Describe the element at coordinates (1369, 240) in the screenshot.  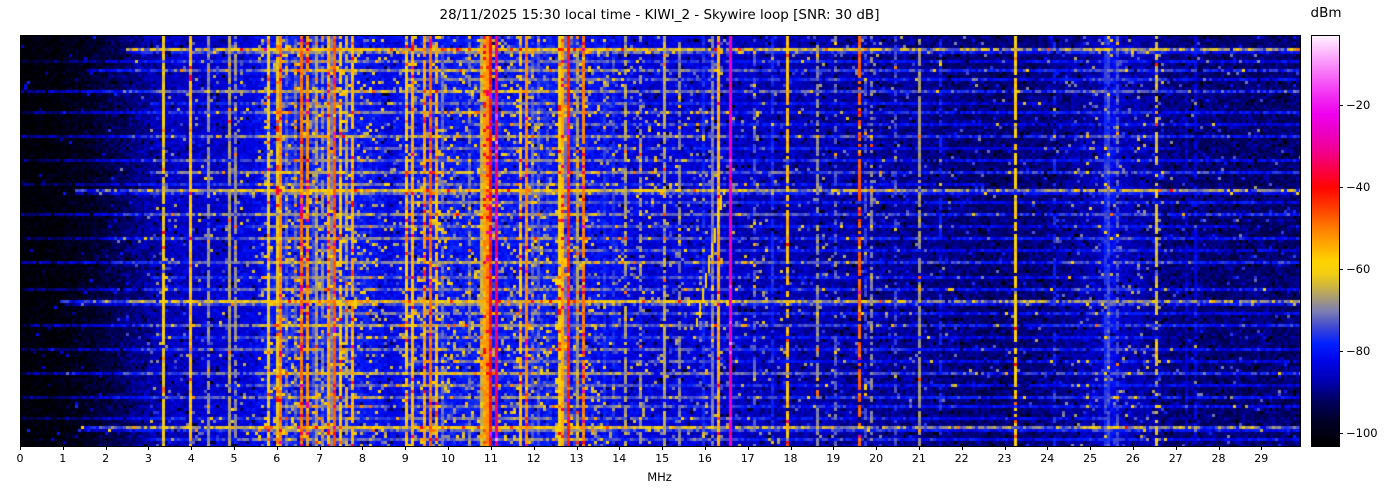
I see `colorbar-ticks: −20 −40 −60 −80 −100` at that location.